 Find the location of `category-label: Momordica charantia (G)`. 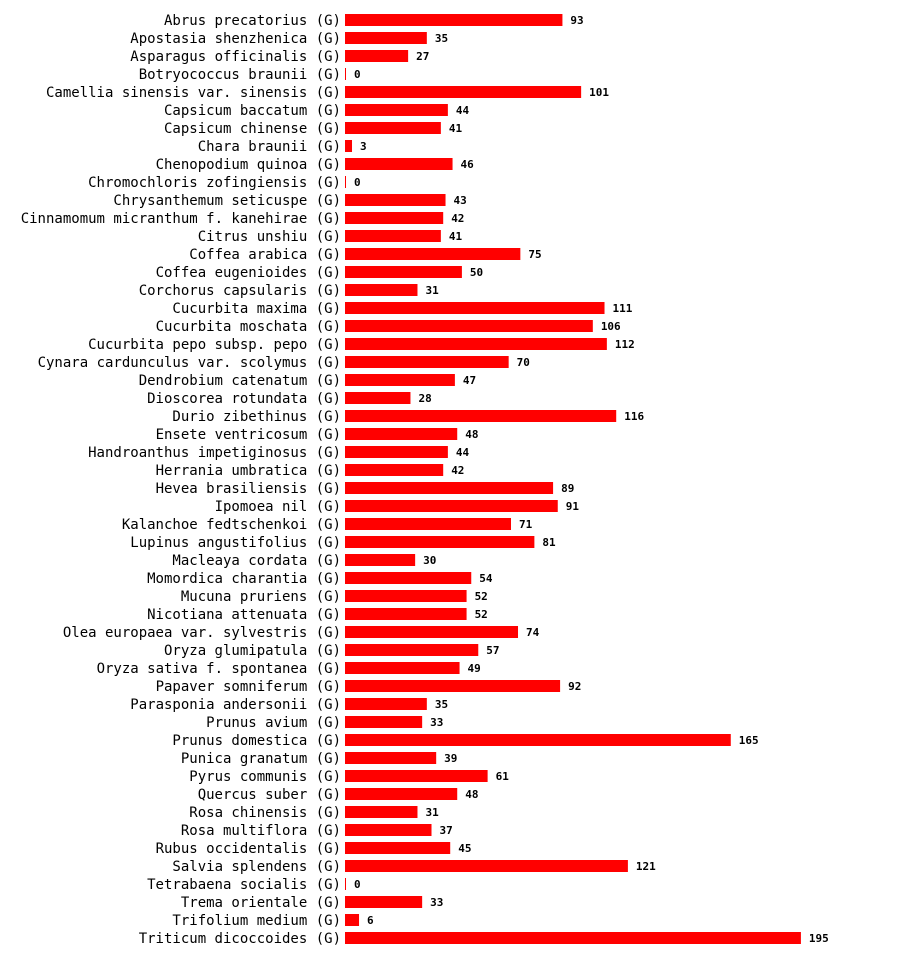

category-label: Momordica charantia (G) is located at coordinates (244, 579).